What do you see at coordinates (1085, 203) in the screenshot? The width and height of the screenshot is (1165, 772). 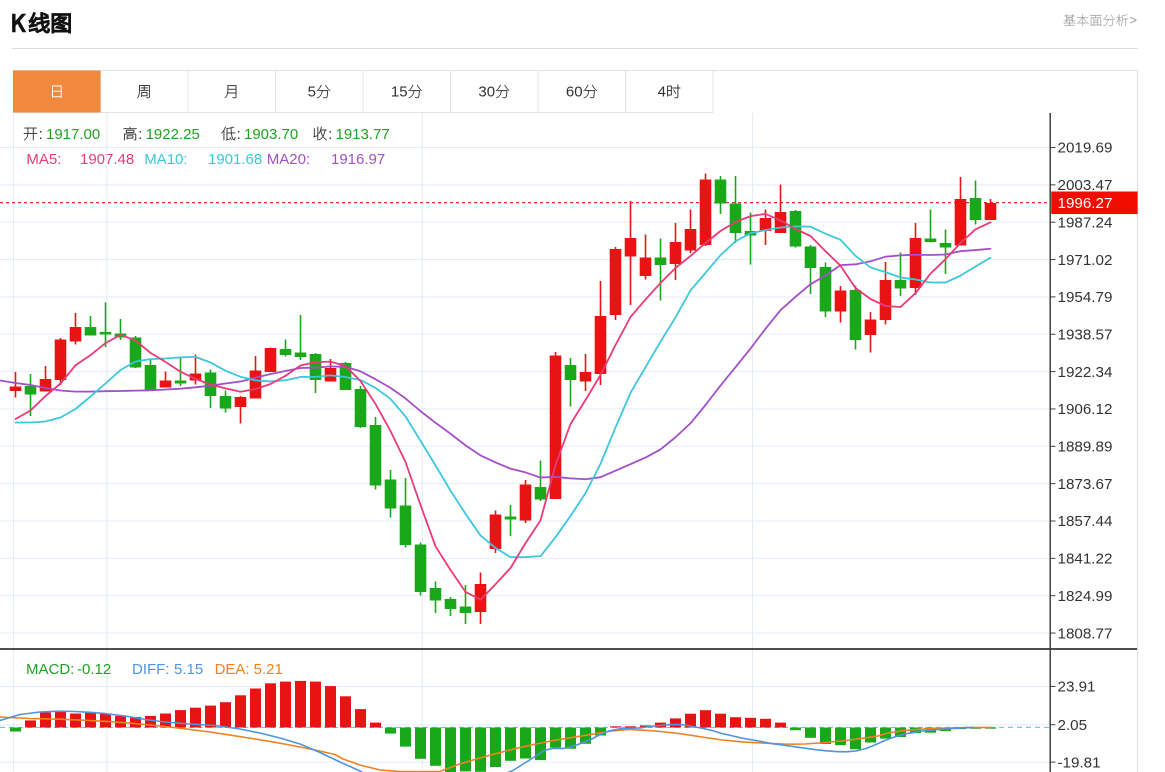 I see `svg-text: 1996.27` at bounding box center [1085, 203].